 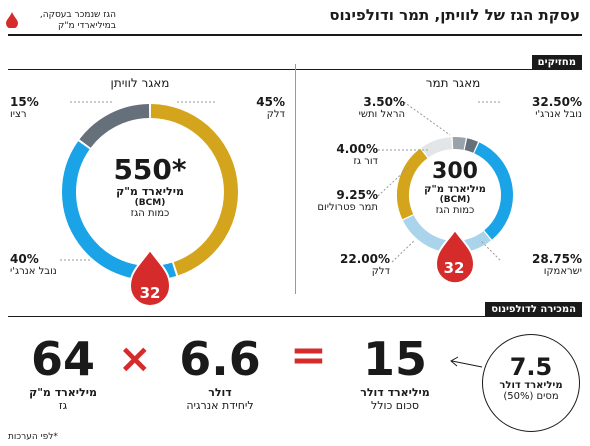 What do you see at coordinates (533, 309) in the screenshot?
I see `sale-section-label: המכירה לדולפינוס` at bounding box center [533, 309].